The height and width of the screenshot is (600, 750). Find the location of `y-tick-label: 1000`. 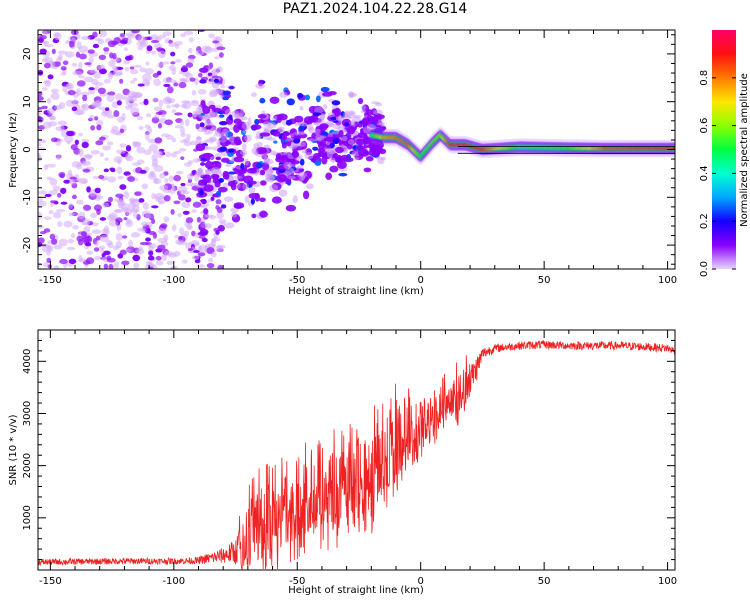

y-tick-label: 1000 is located at coordinates (27, 517).